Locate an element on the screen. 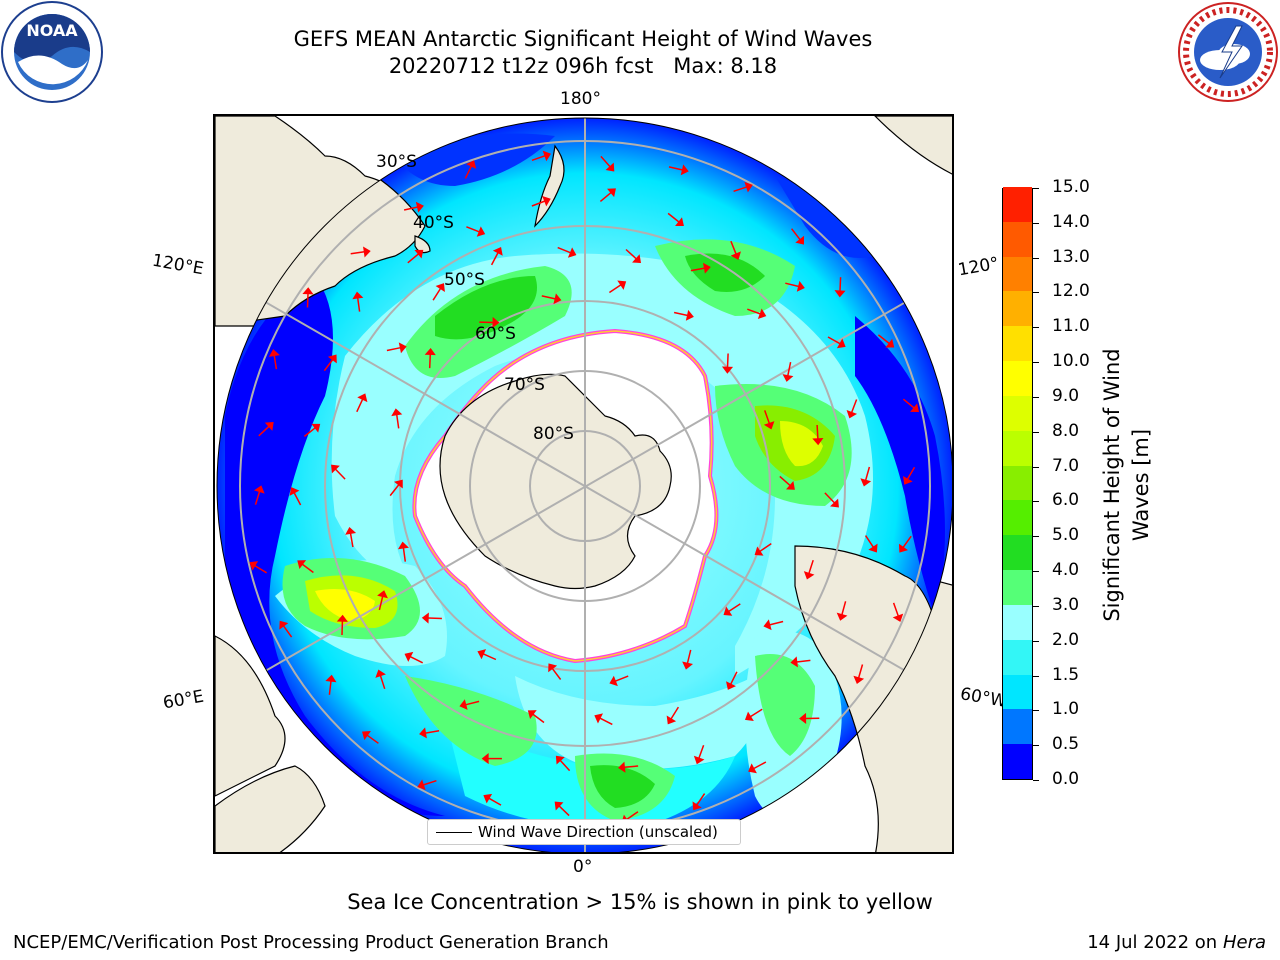 This screenshot has height=960, width=1280. legend-label: Wind Wave Direction (unscaled) is located at coordinates (598, 832).